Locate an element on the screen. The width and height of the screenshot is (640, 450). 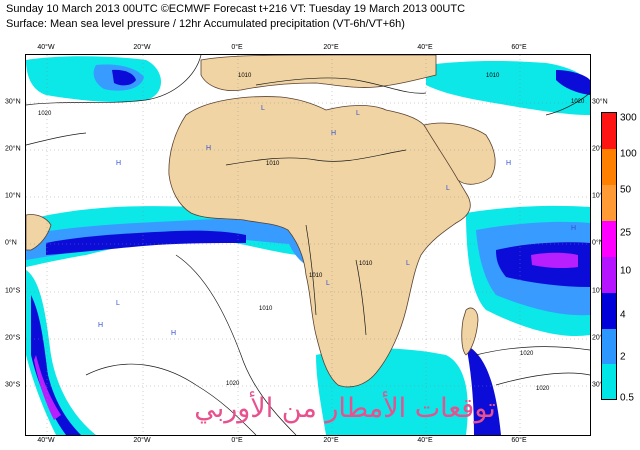
arabia-landmass is located at coordinates (459, 153).